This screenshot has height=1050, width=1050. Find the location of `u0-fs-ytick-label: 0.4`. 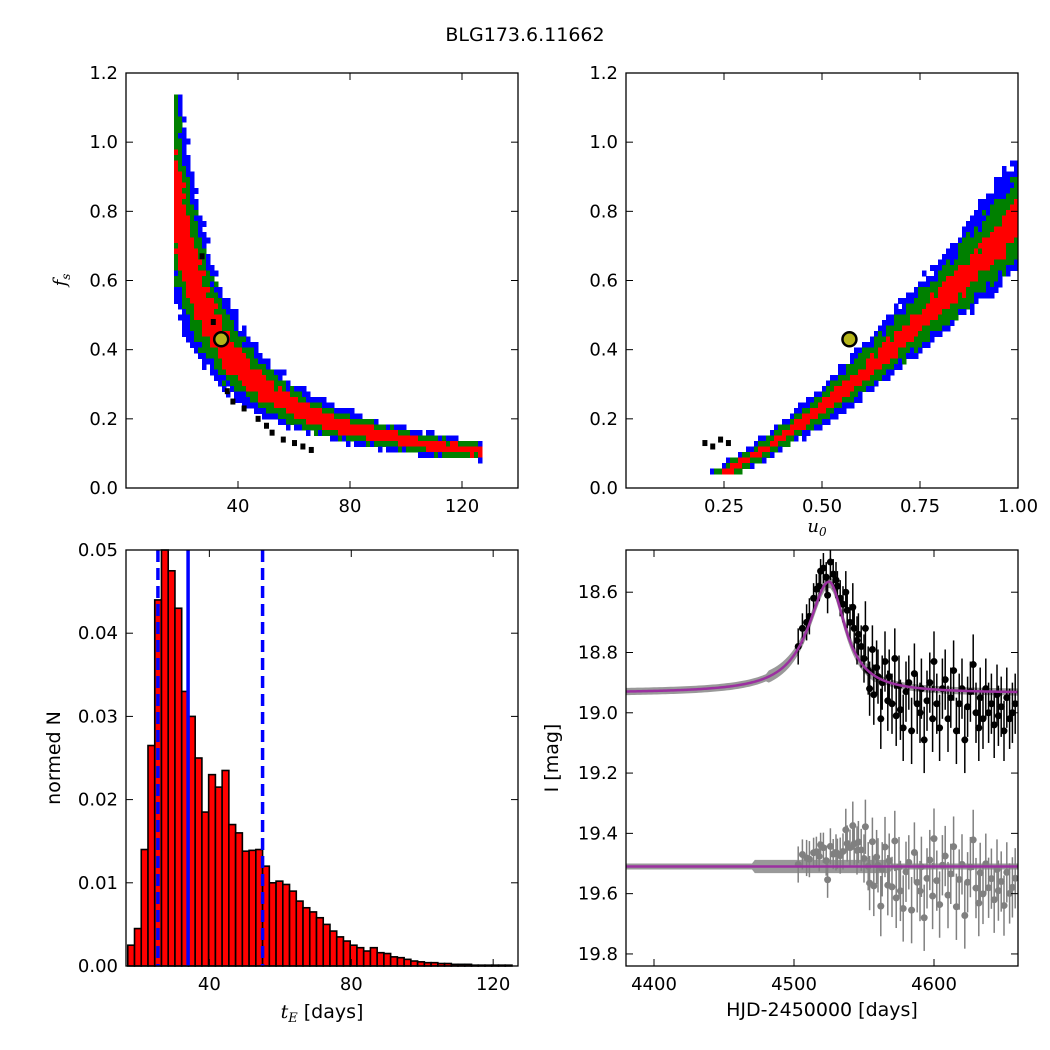

u0-fs-ytick-label: 0.4 is located at coordinates (603, 350).